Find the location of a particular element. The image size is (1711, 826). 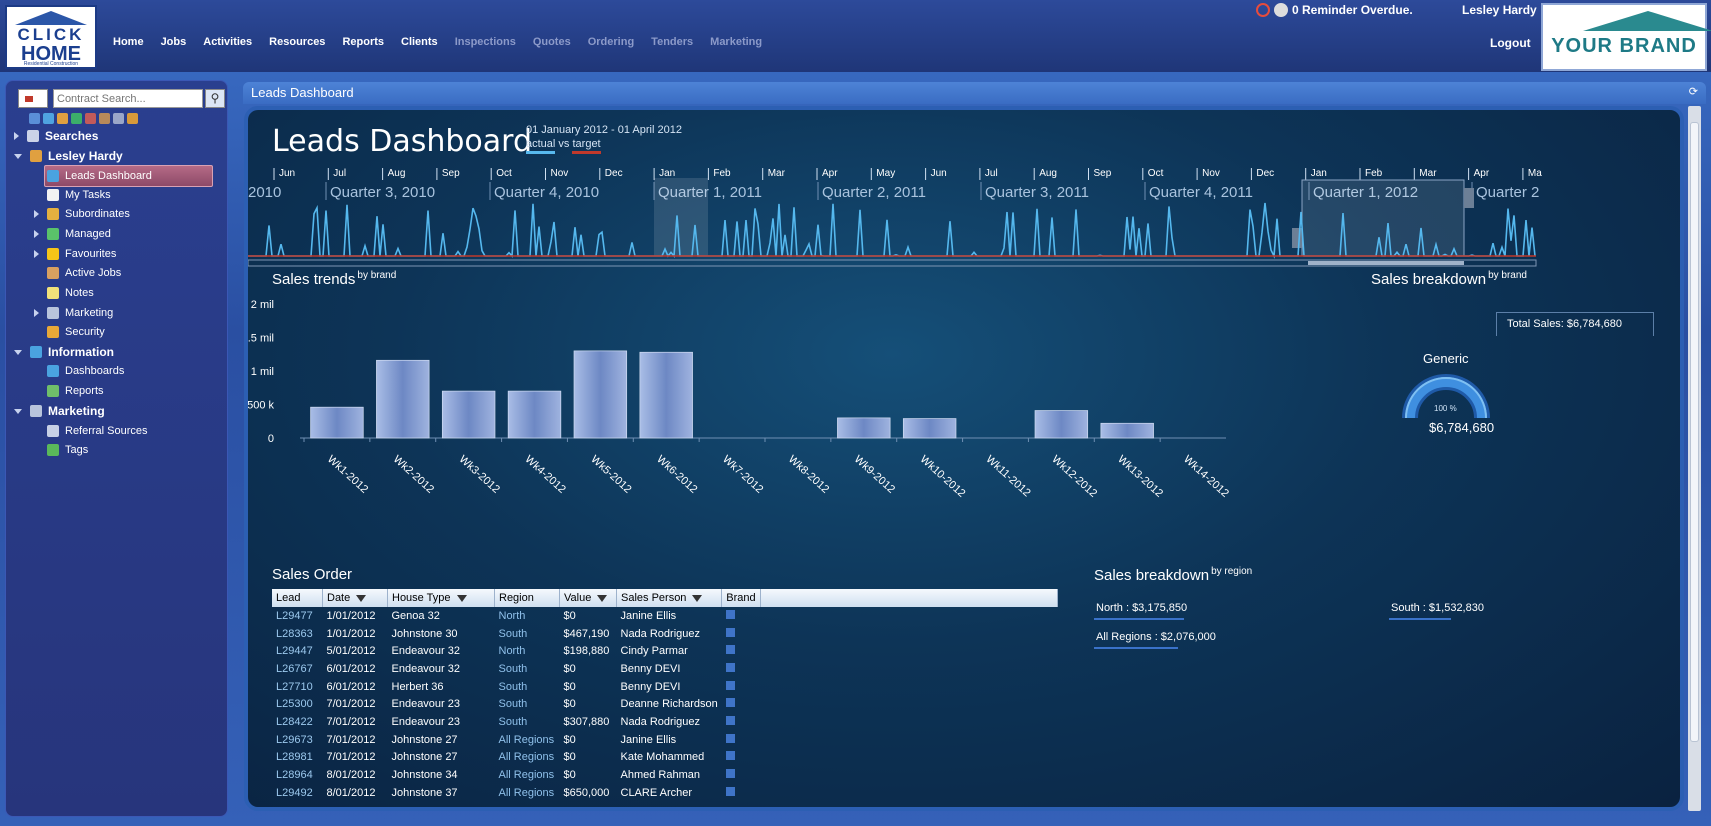

bar-wk13-2012 is located at coordinates (1127, 430).